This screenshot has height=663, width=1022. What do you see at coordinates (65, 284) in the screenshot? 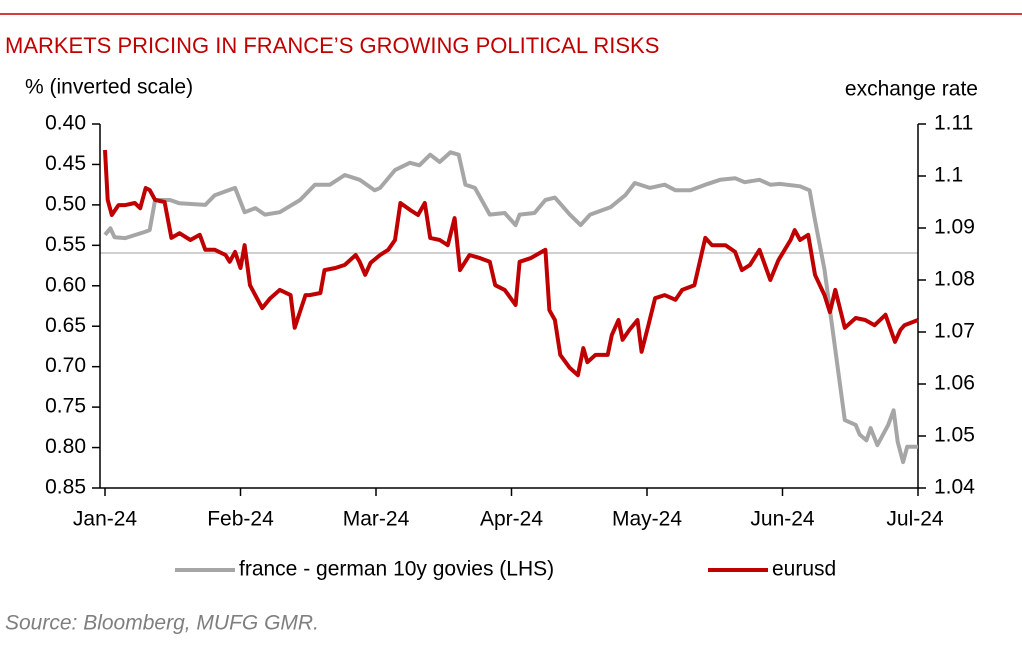
I see `y-tick-label: 0.60` at bounding box center [65, 284].